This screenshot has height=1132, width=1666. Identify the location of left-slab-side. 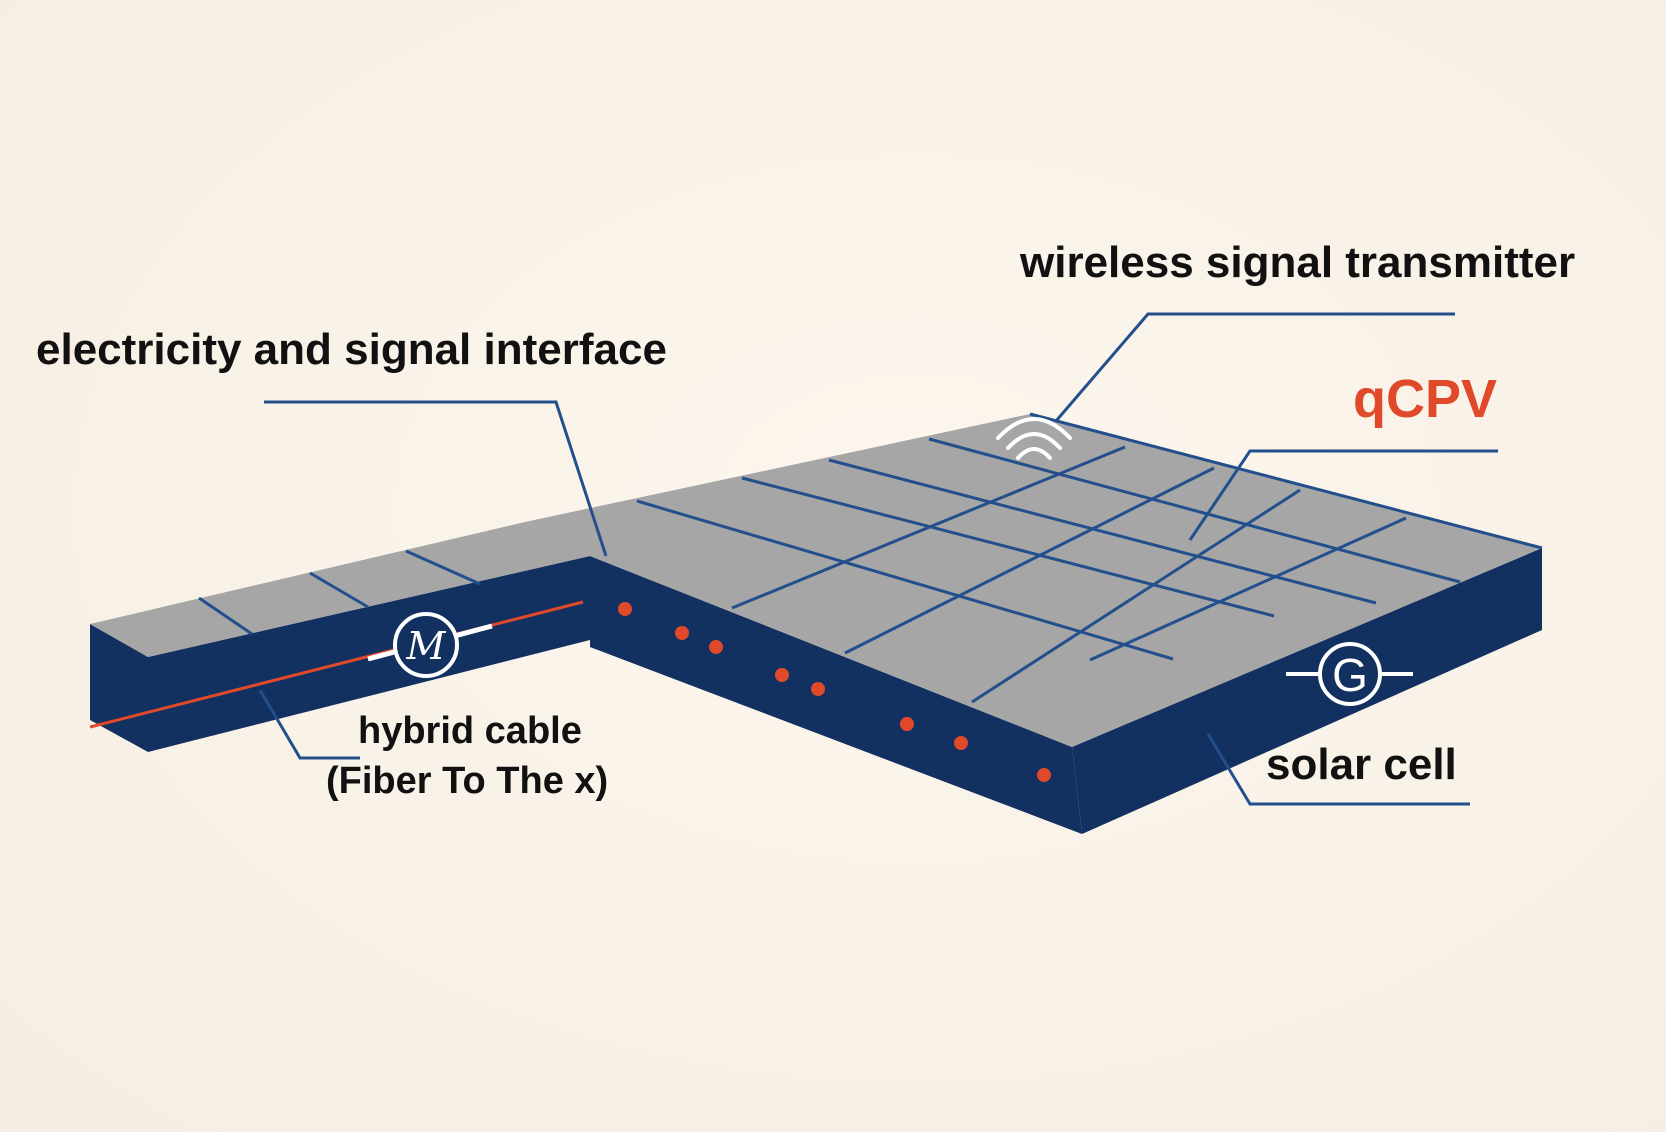
(340, 654).